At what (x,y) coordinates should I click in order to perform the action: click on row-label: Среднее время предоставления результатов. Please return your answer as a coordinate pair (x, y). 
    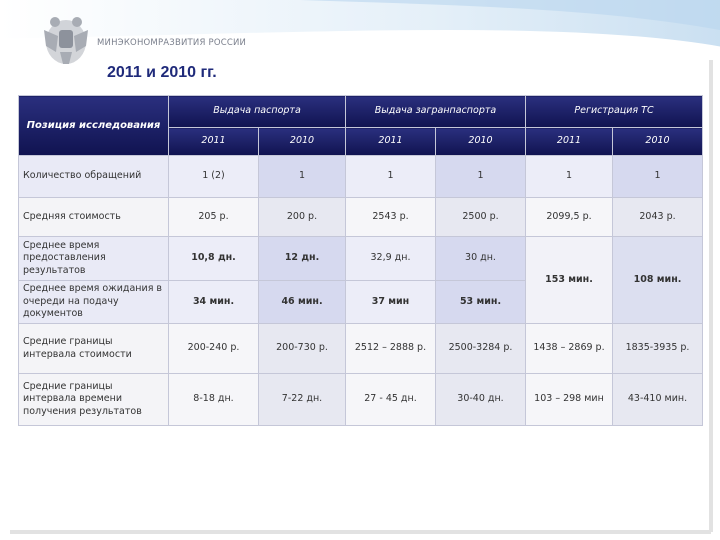
    Looking at the image, I should click on (93, 258).